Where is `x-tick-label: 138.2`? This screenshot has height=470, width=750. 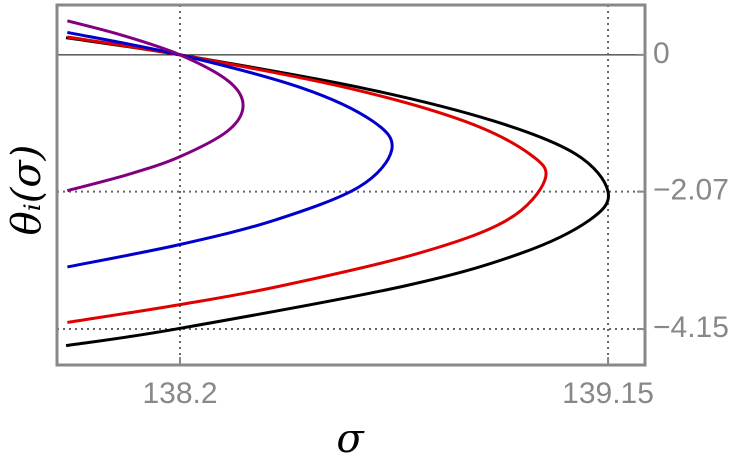
x-tick-label: 138.2 is located at coordinates (179, 393).